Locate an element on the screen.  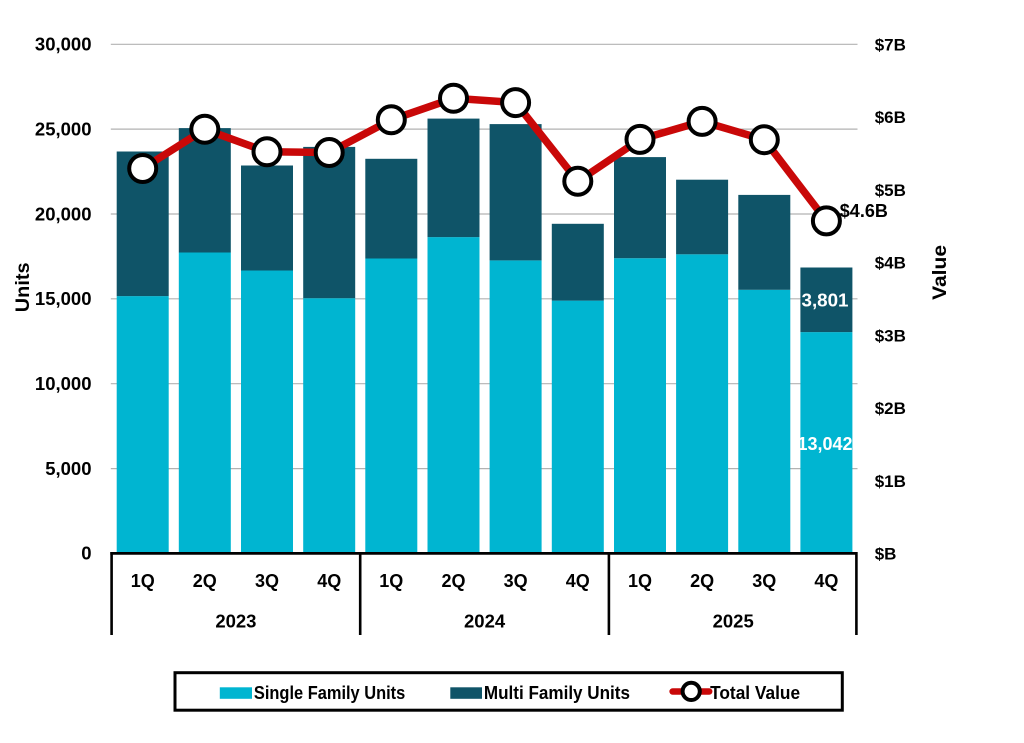
svg-text: 2023 is located at coordinates (235, 621).